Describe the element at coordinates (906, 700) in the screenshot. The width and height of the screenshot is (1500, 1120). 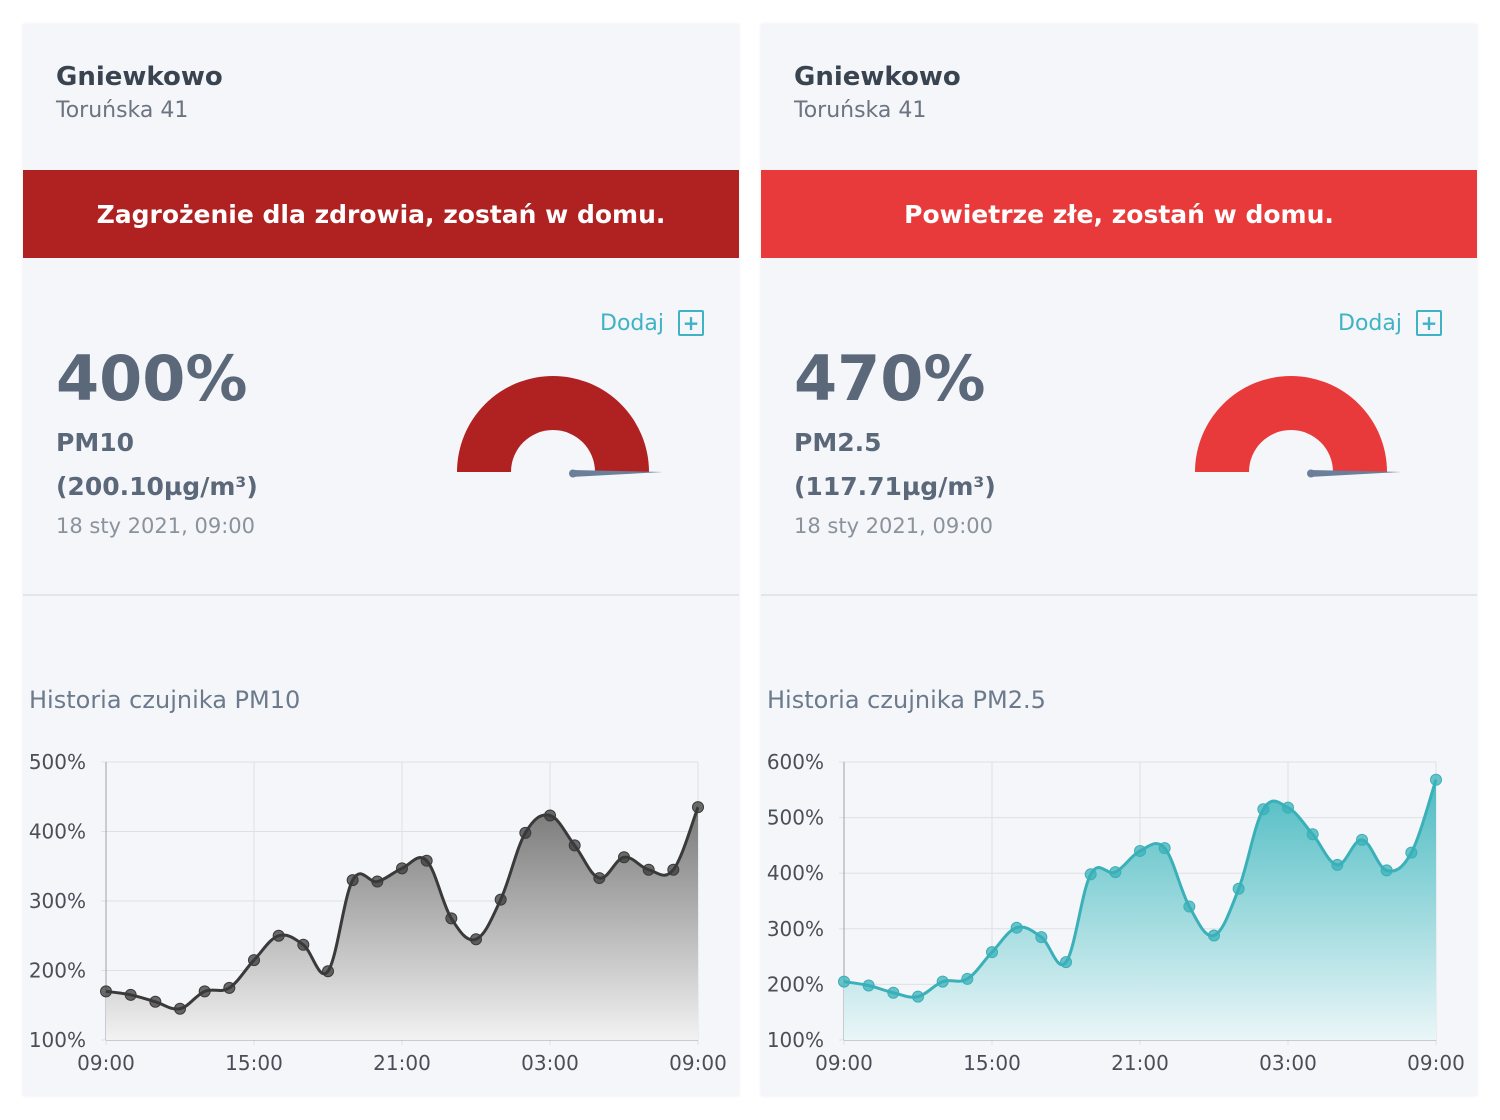
I see `history-title: Historia czujnika PM2.5` at that location.